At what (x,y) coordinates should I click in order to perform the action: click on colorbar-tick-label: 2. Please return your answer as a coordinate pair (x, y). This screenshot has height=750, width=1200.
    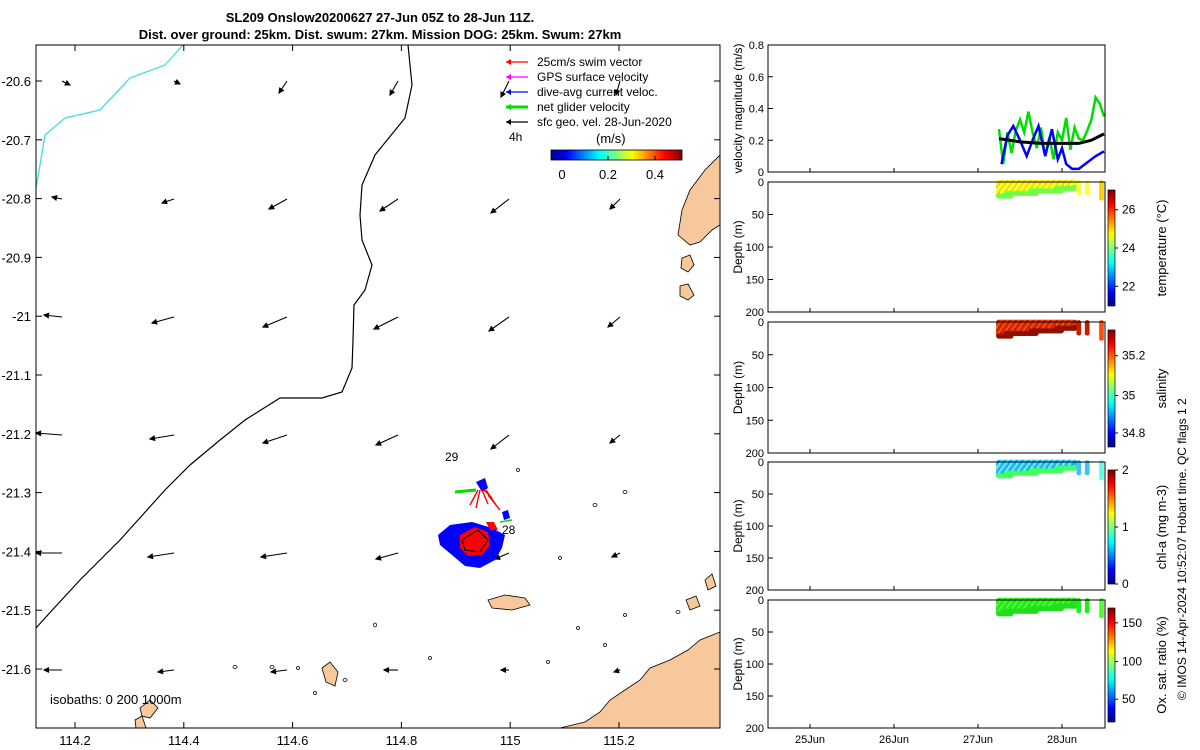
    Looking at the image, I should click on (1125, 470).